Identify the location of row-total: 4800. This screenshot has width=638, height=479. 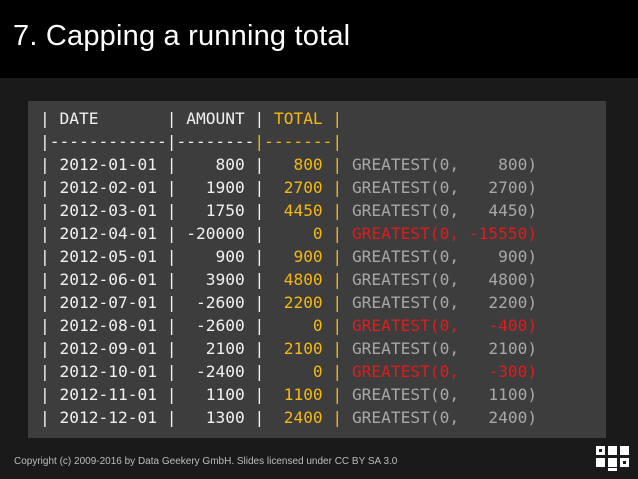
(298, 279).